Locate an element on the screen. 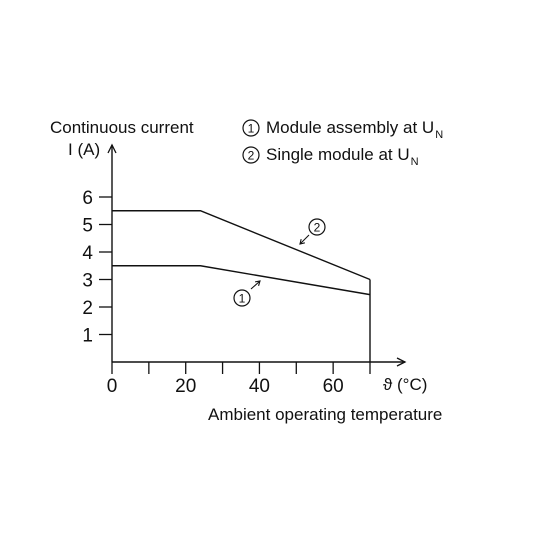 This screenshot has width=540, height=540. x-axis-arrowhead is located at coordinates (401, 362).